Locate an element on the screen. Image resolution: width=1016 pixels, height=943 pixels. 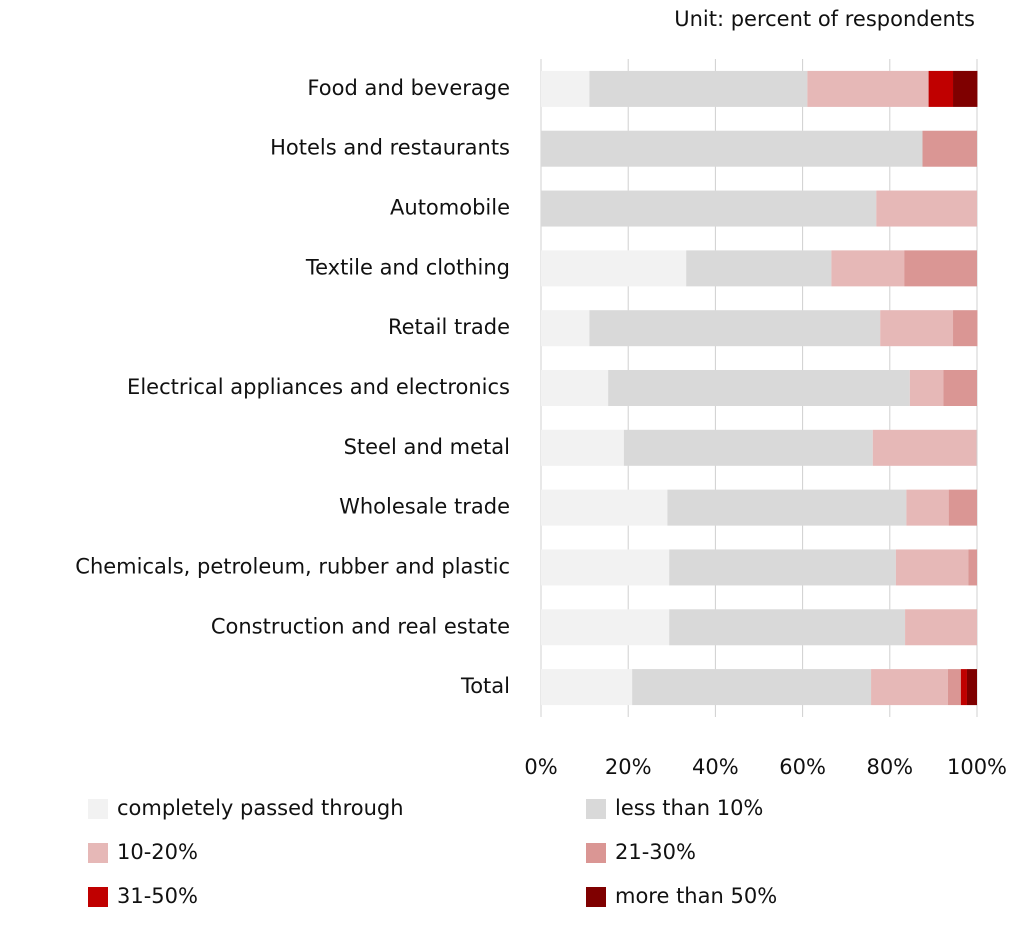
x-tick-label: 100% is located at coordinates (977, 767).